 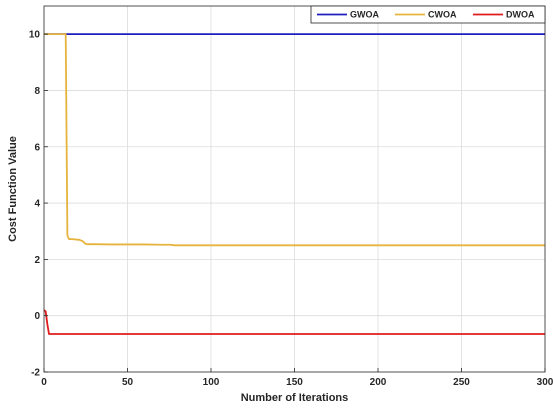 I want to click on series-line-dwoa, so click(x=294, y=322).